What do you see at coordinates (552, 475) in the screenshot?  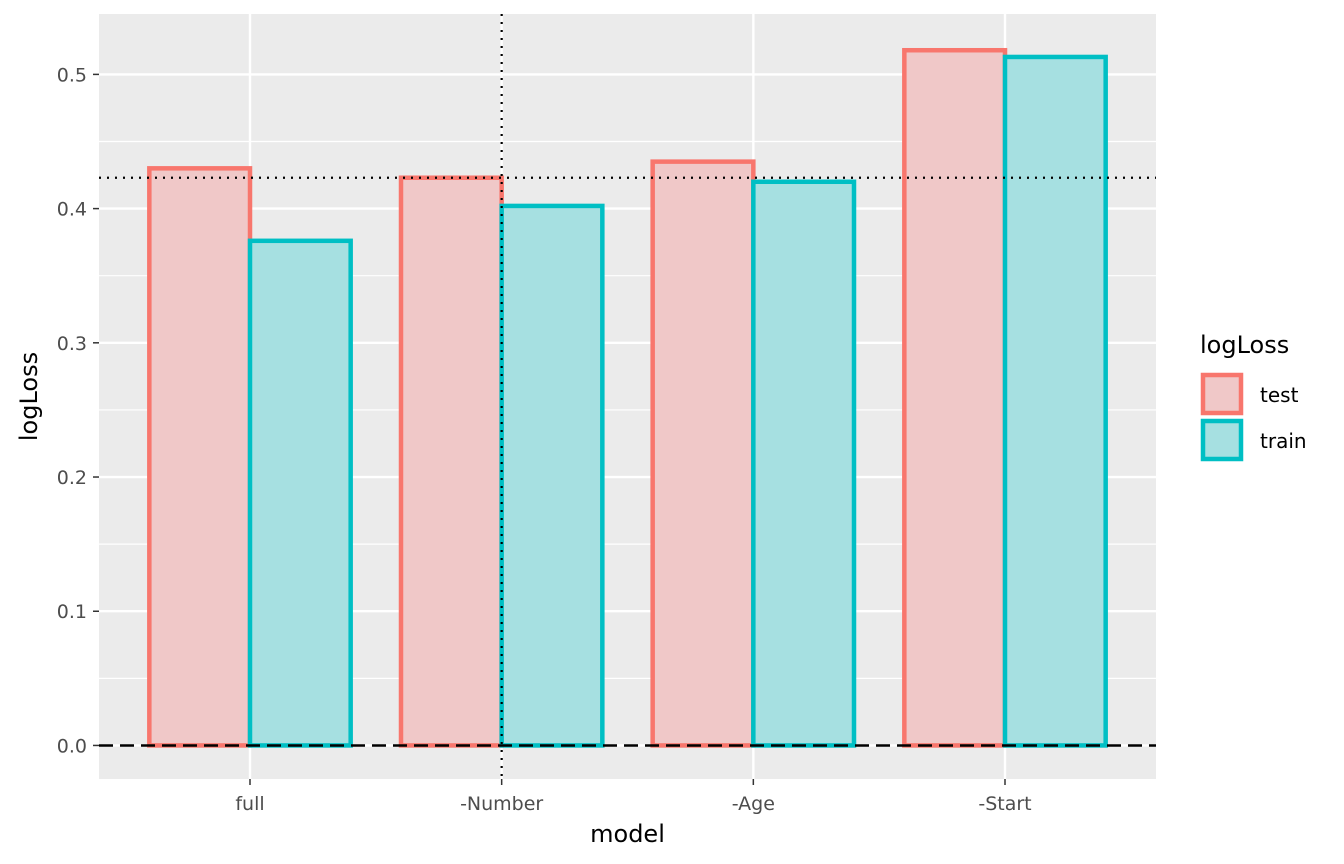 I see `bar-train-minus-number` at bounding box center [552, 475].